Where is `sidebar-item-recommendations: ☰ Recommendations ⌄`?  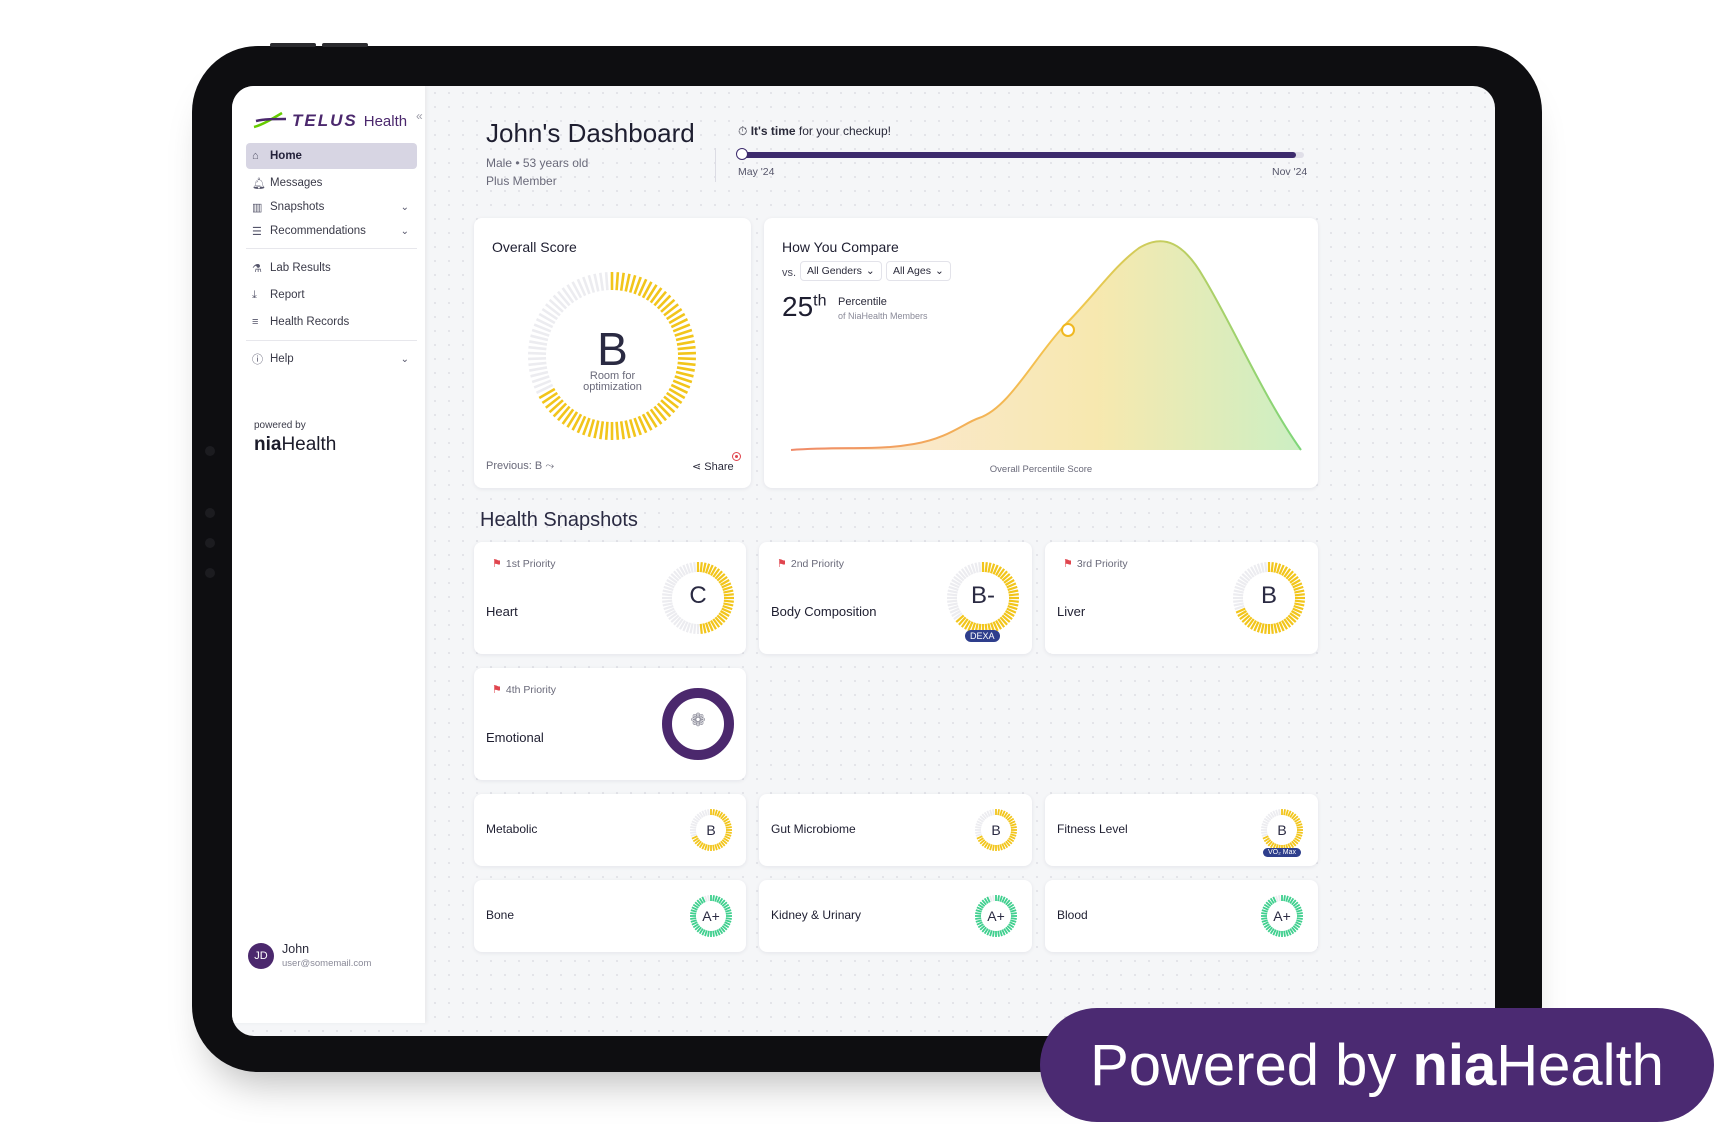 sidebar-item-recommendations: ☰ Recommendations ⌄ is located at coordinates (331, 231).